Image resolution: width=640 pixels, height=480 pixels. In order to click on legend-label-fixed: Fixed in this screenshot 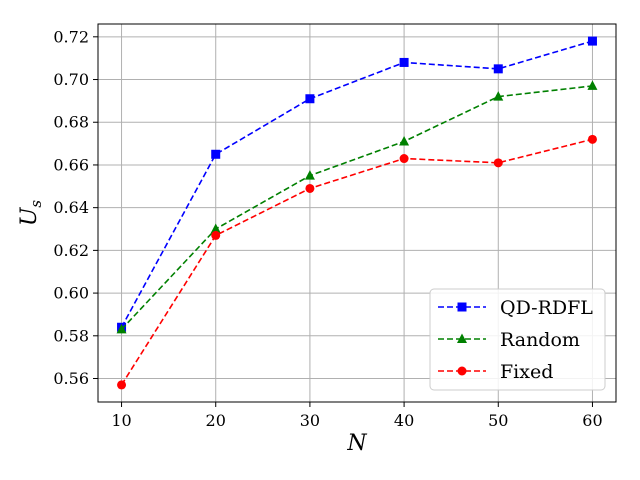, I will do `click(526, 372)`.